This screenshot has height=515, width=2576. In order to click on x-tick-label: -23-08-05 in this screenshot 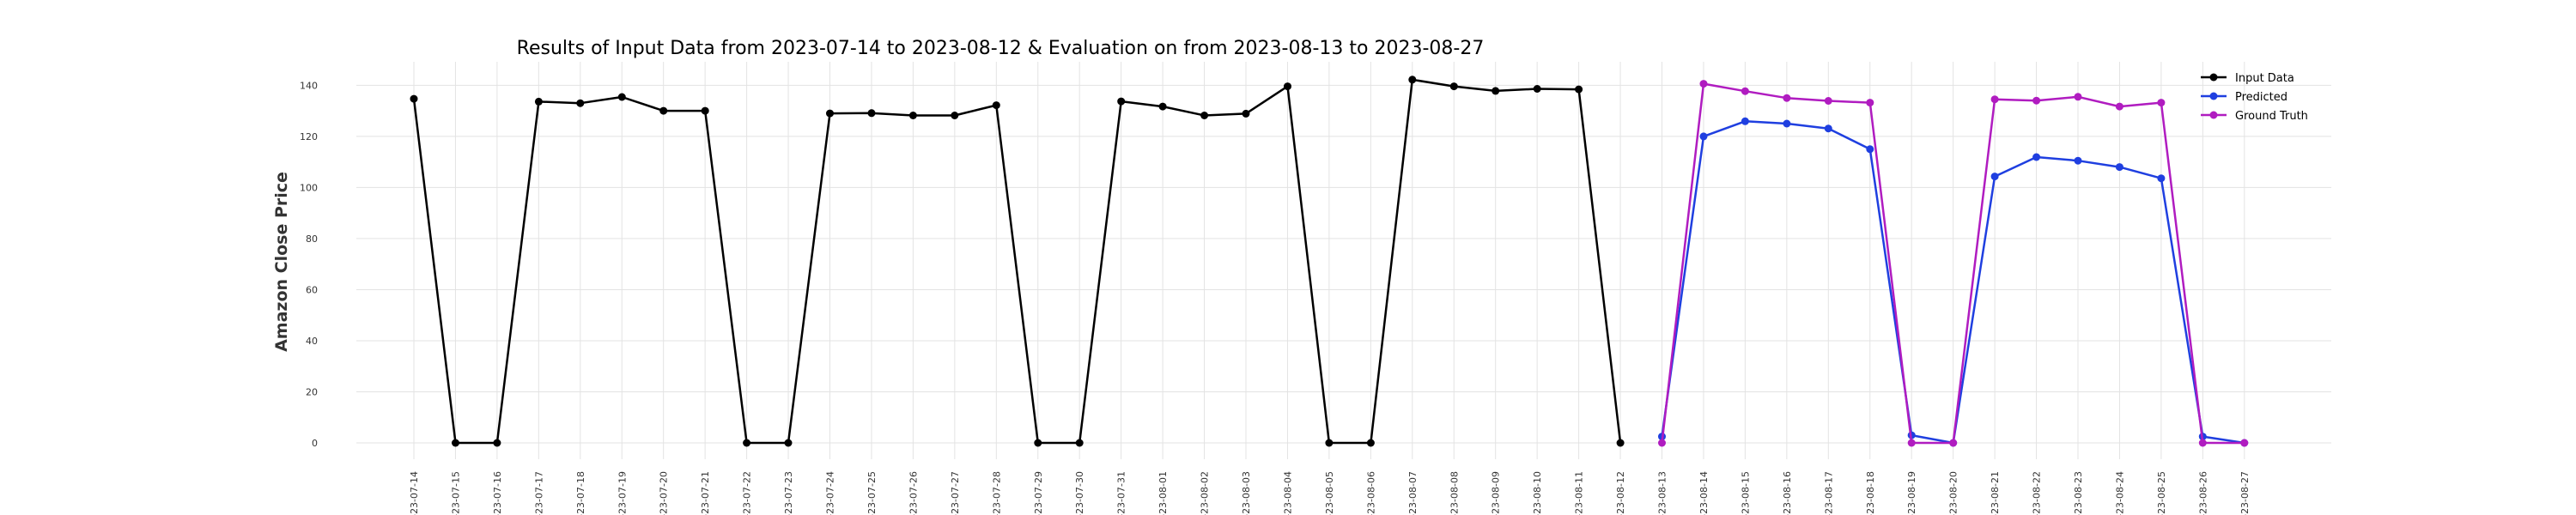, I will do `click(1330, 493)`.